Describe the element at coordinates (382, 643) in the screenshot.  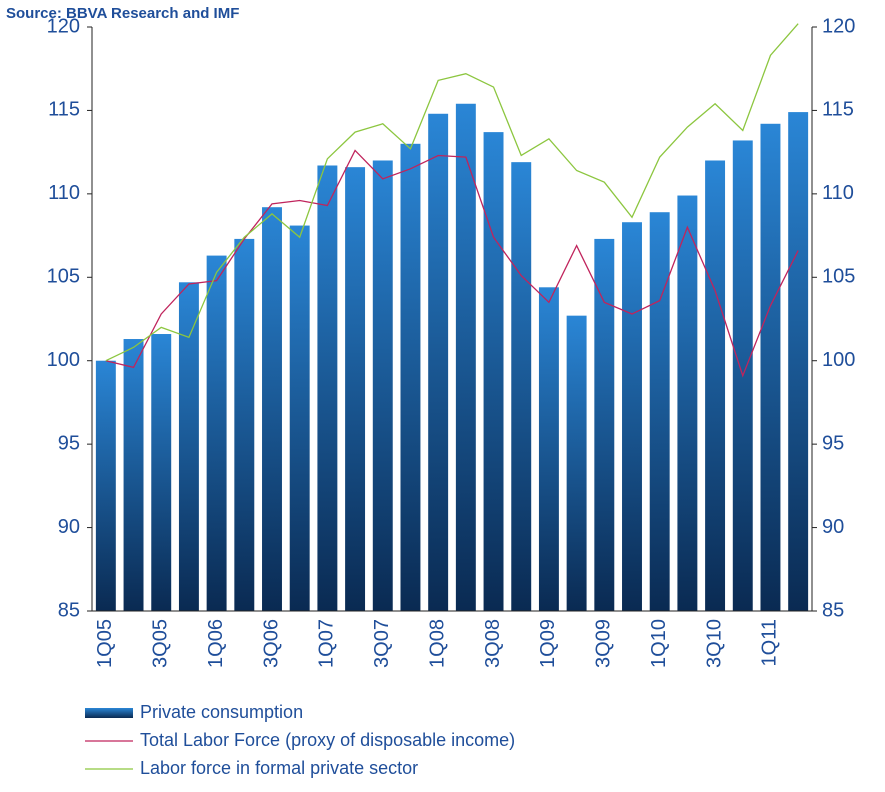
I see `x-tick-label: 3Q07` at that location.